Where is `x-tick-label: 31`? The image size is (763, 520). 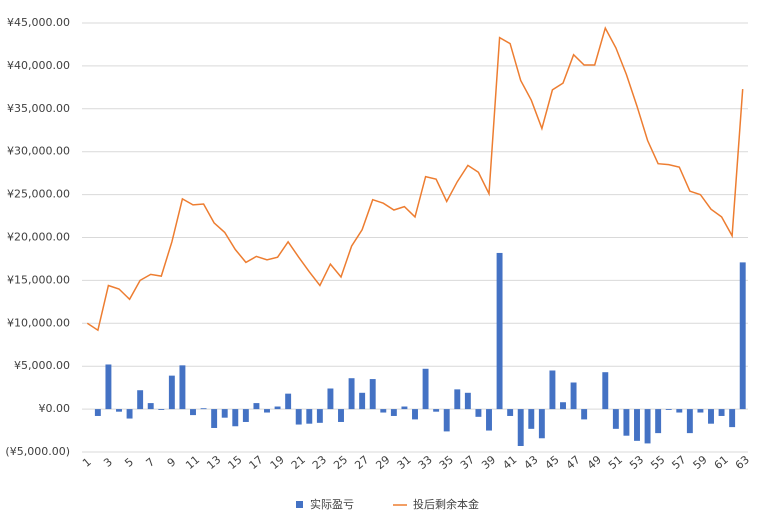 x-tick-label: 31 is located at coordinates (404, 462).